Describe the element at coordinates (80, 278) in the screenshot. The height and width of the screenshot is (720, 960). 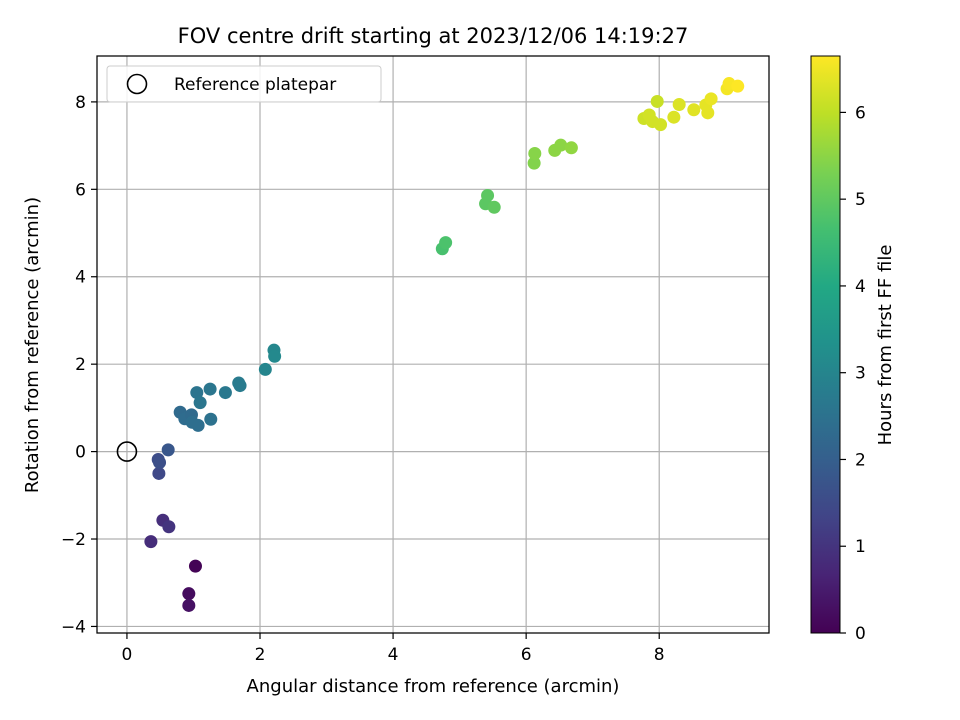
I see `y-tick-label: 4` at that location.